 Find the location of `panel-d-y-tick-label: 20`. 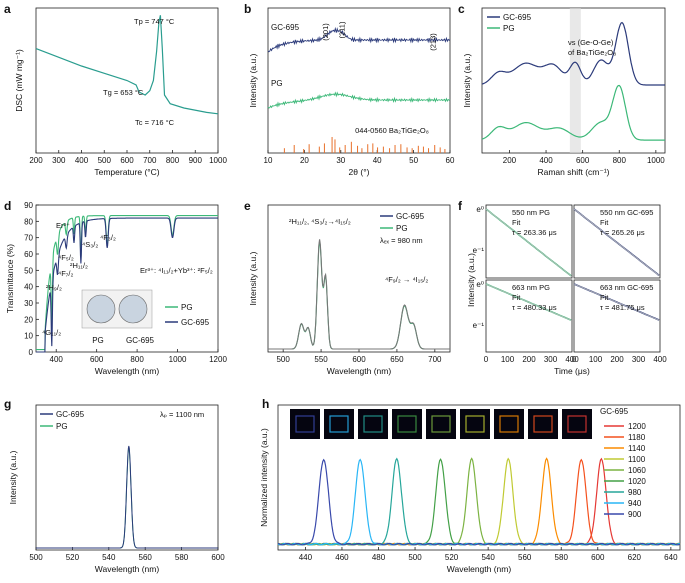

panel-d-y-tick-label: 20 is located at coordinates (28, 319).